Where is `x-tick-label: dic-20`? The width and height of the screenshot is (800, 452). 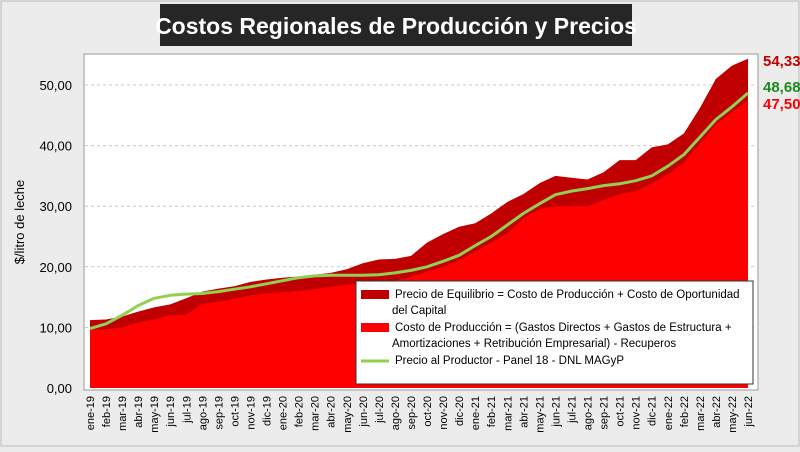 x-tick-label: dic-20 is located at coordinates (460, 411).